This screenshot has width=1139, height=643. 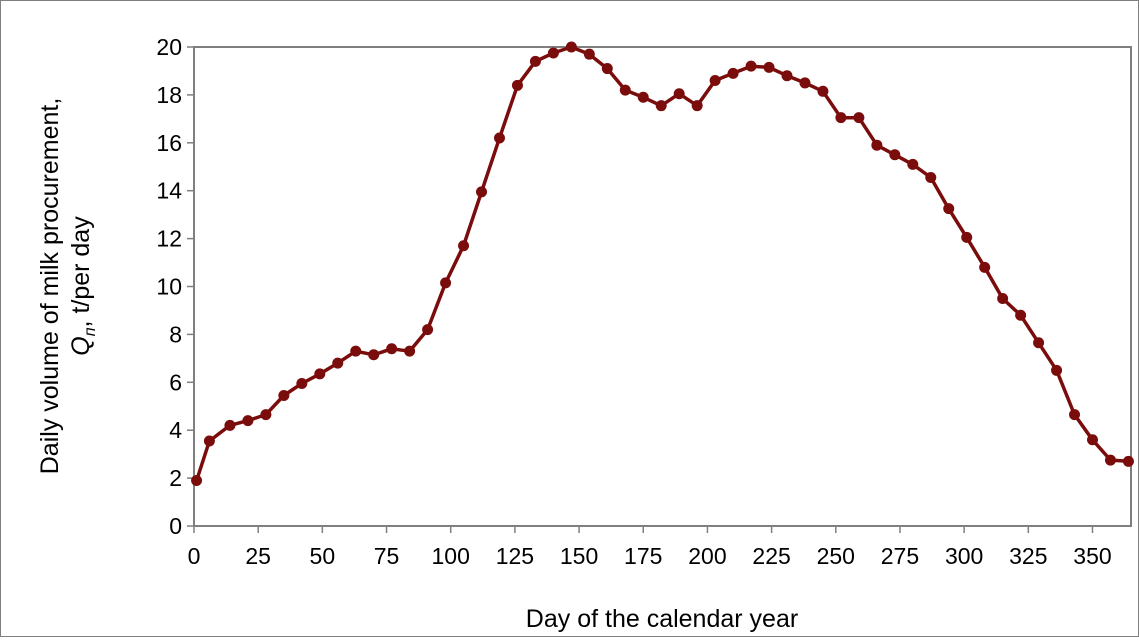 I want to click on y-tick-label: 10, so click(x=169, y=287).